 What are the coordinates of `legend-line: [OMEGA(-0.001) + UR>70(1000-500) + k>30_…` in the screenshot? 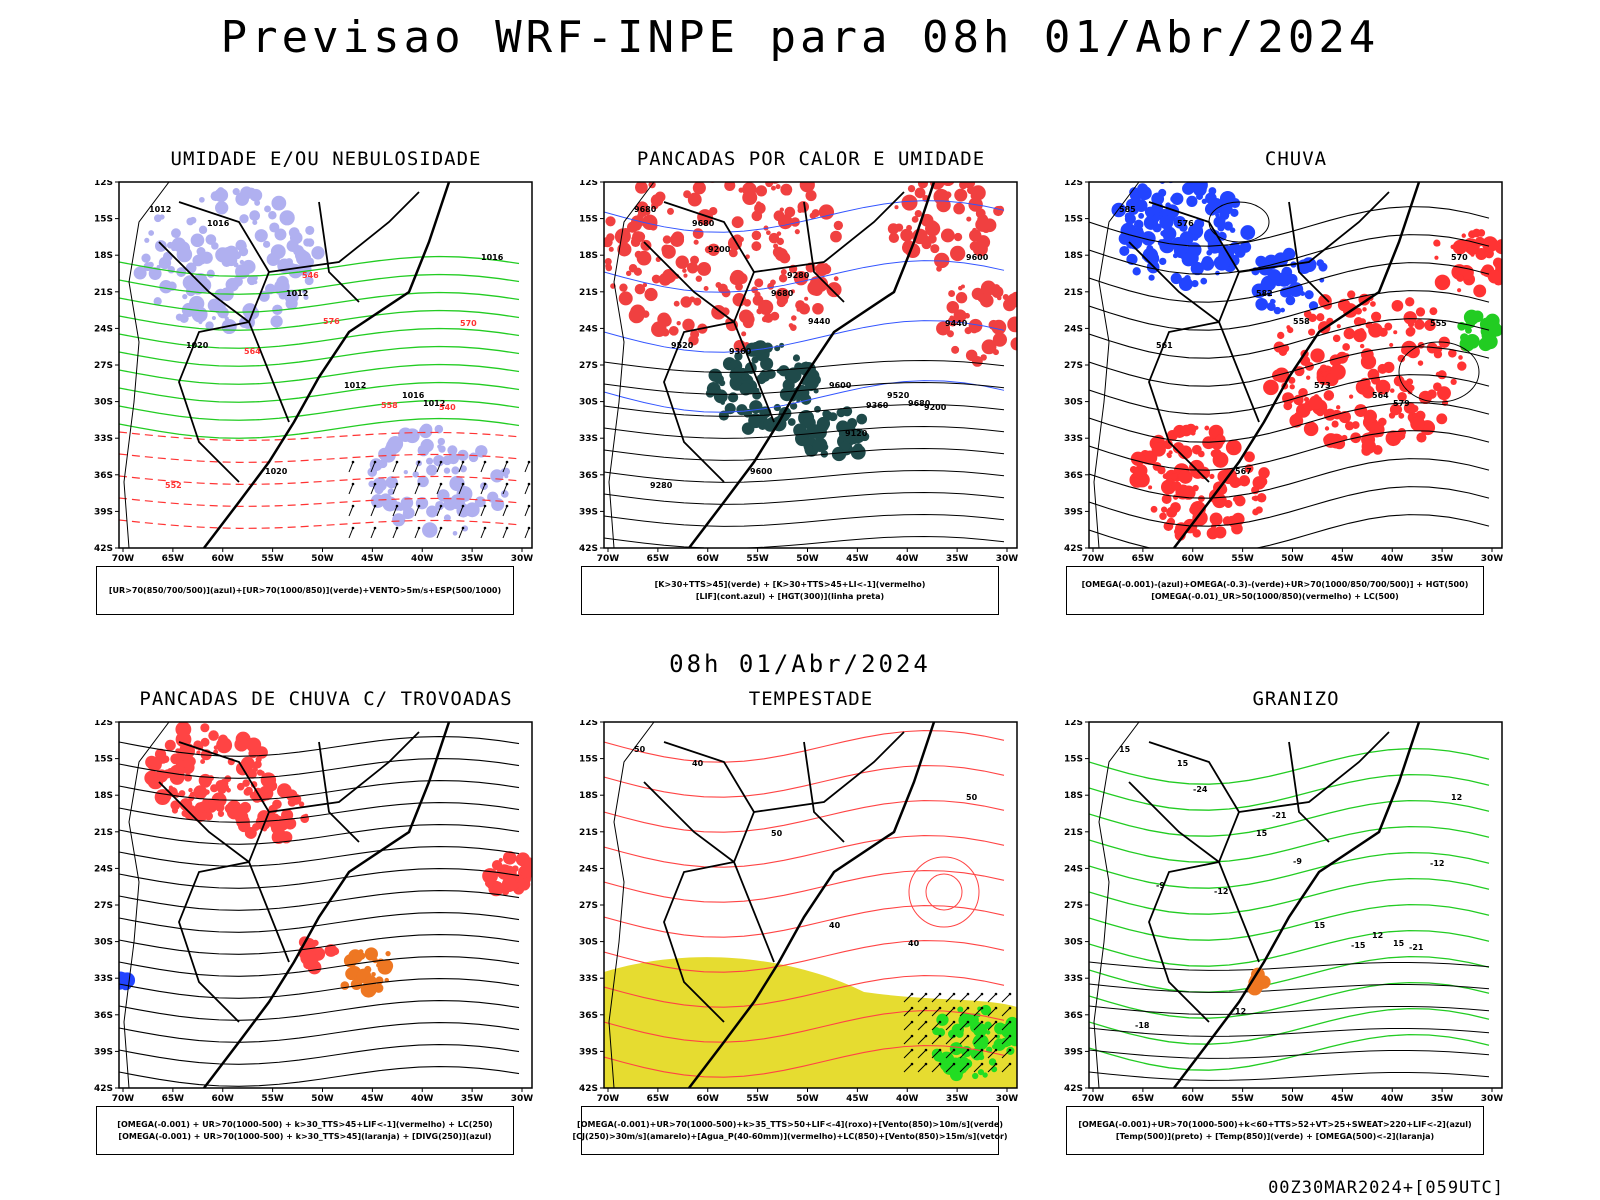 It's located at (305, 1136).